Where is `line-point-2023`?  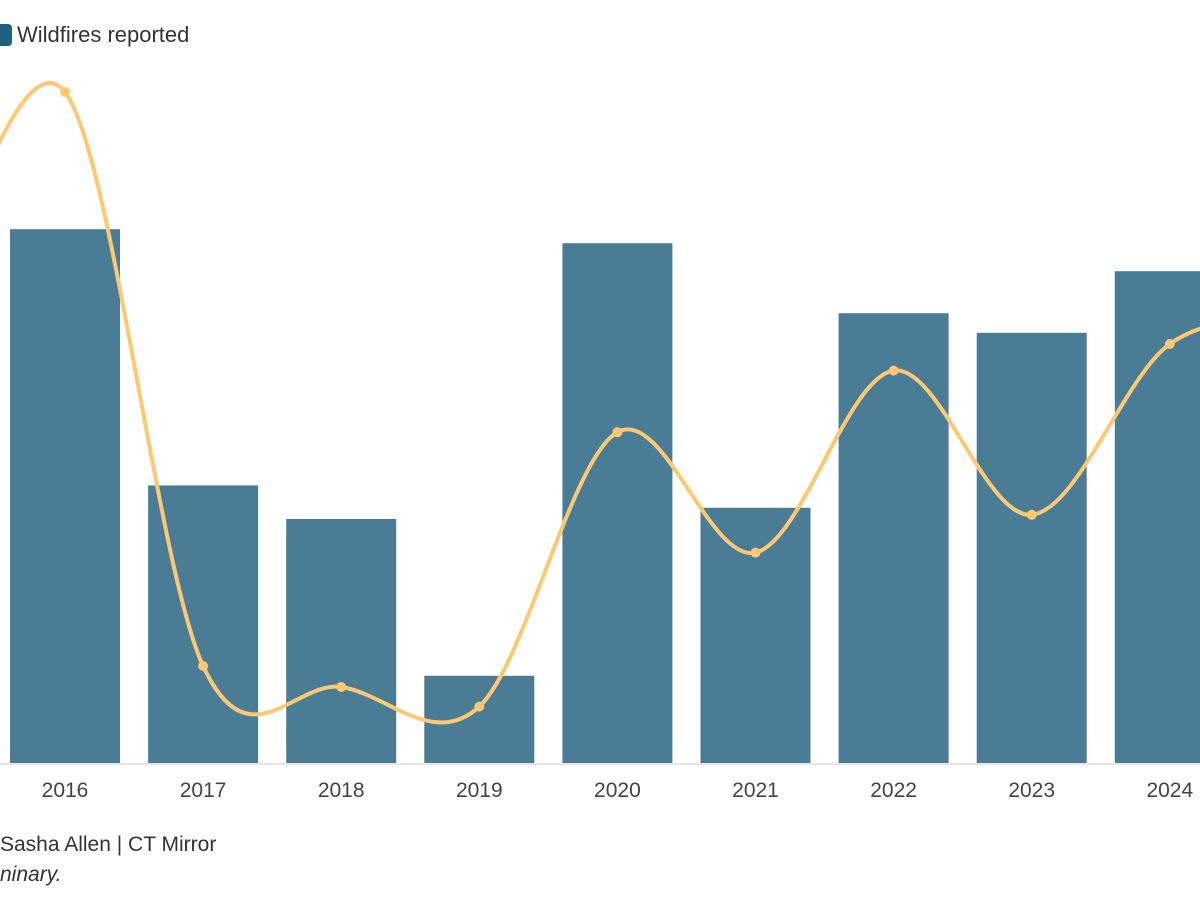 line-point-2023 is located at coordinates (1031, 514).